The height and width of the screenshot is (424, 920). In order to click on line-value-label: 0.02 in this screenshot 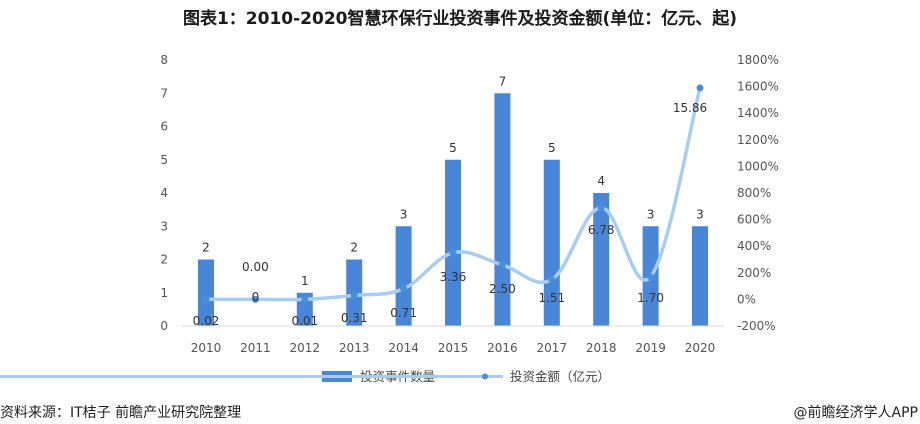, I will do `click(206, 321)`.